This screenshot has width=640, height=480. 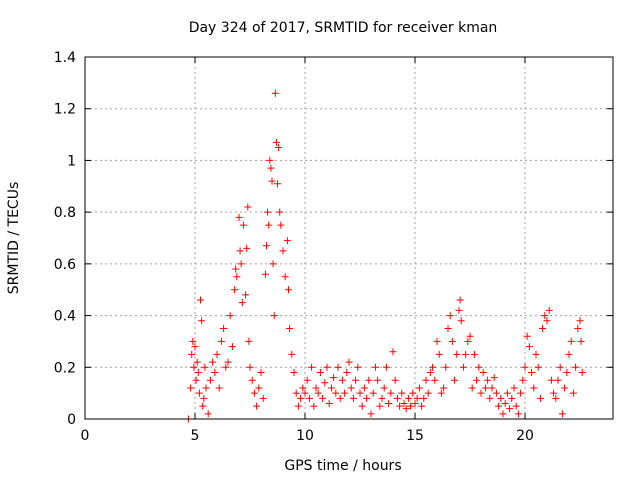 I want to click on y-tick-label: 0.4, so click(x=65, y=317).